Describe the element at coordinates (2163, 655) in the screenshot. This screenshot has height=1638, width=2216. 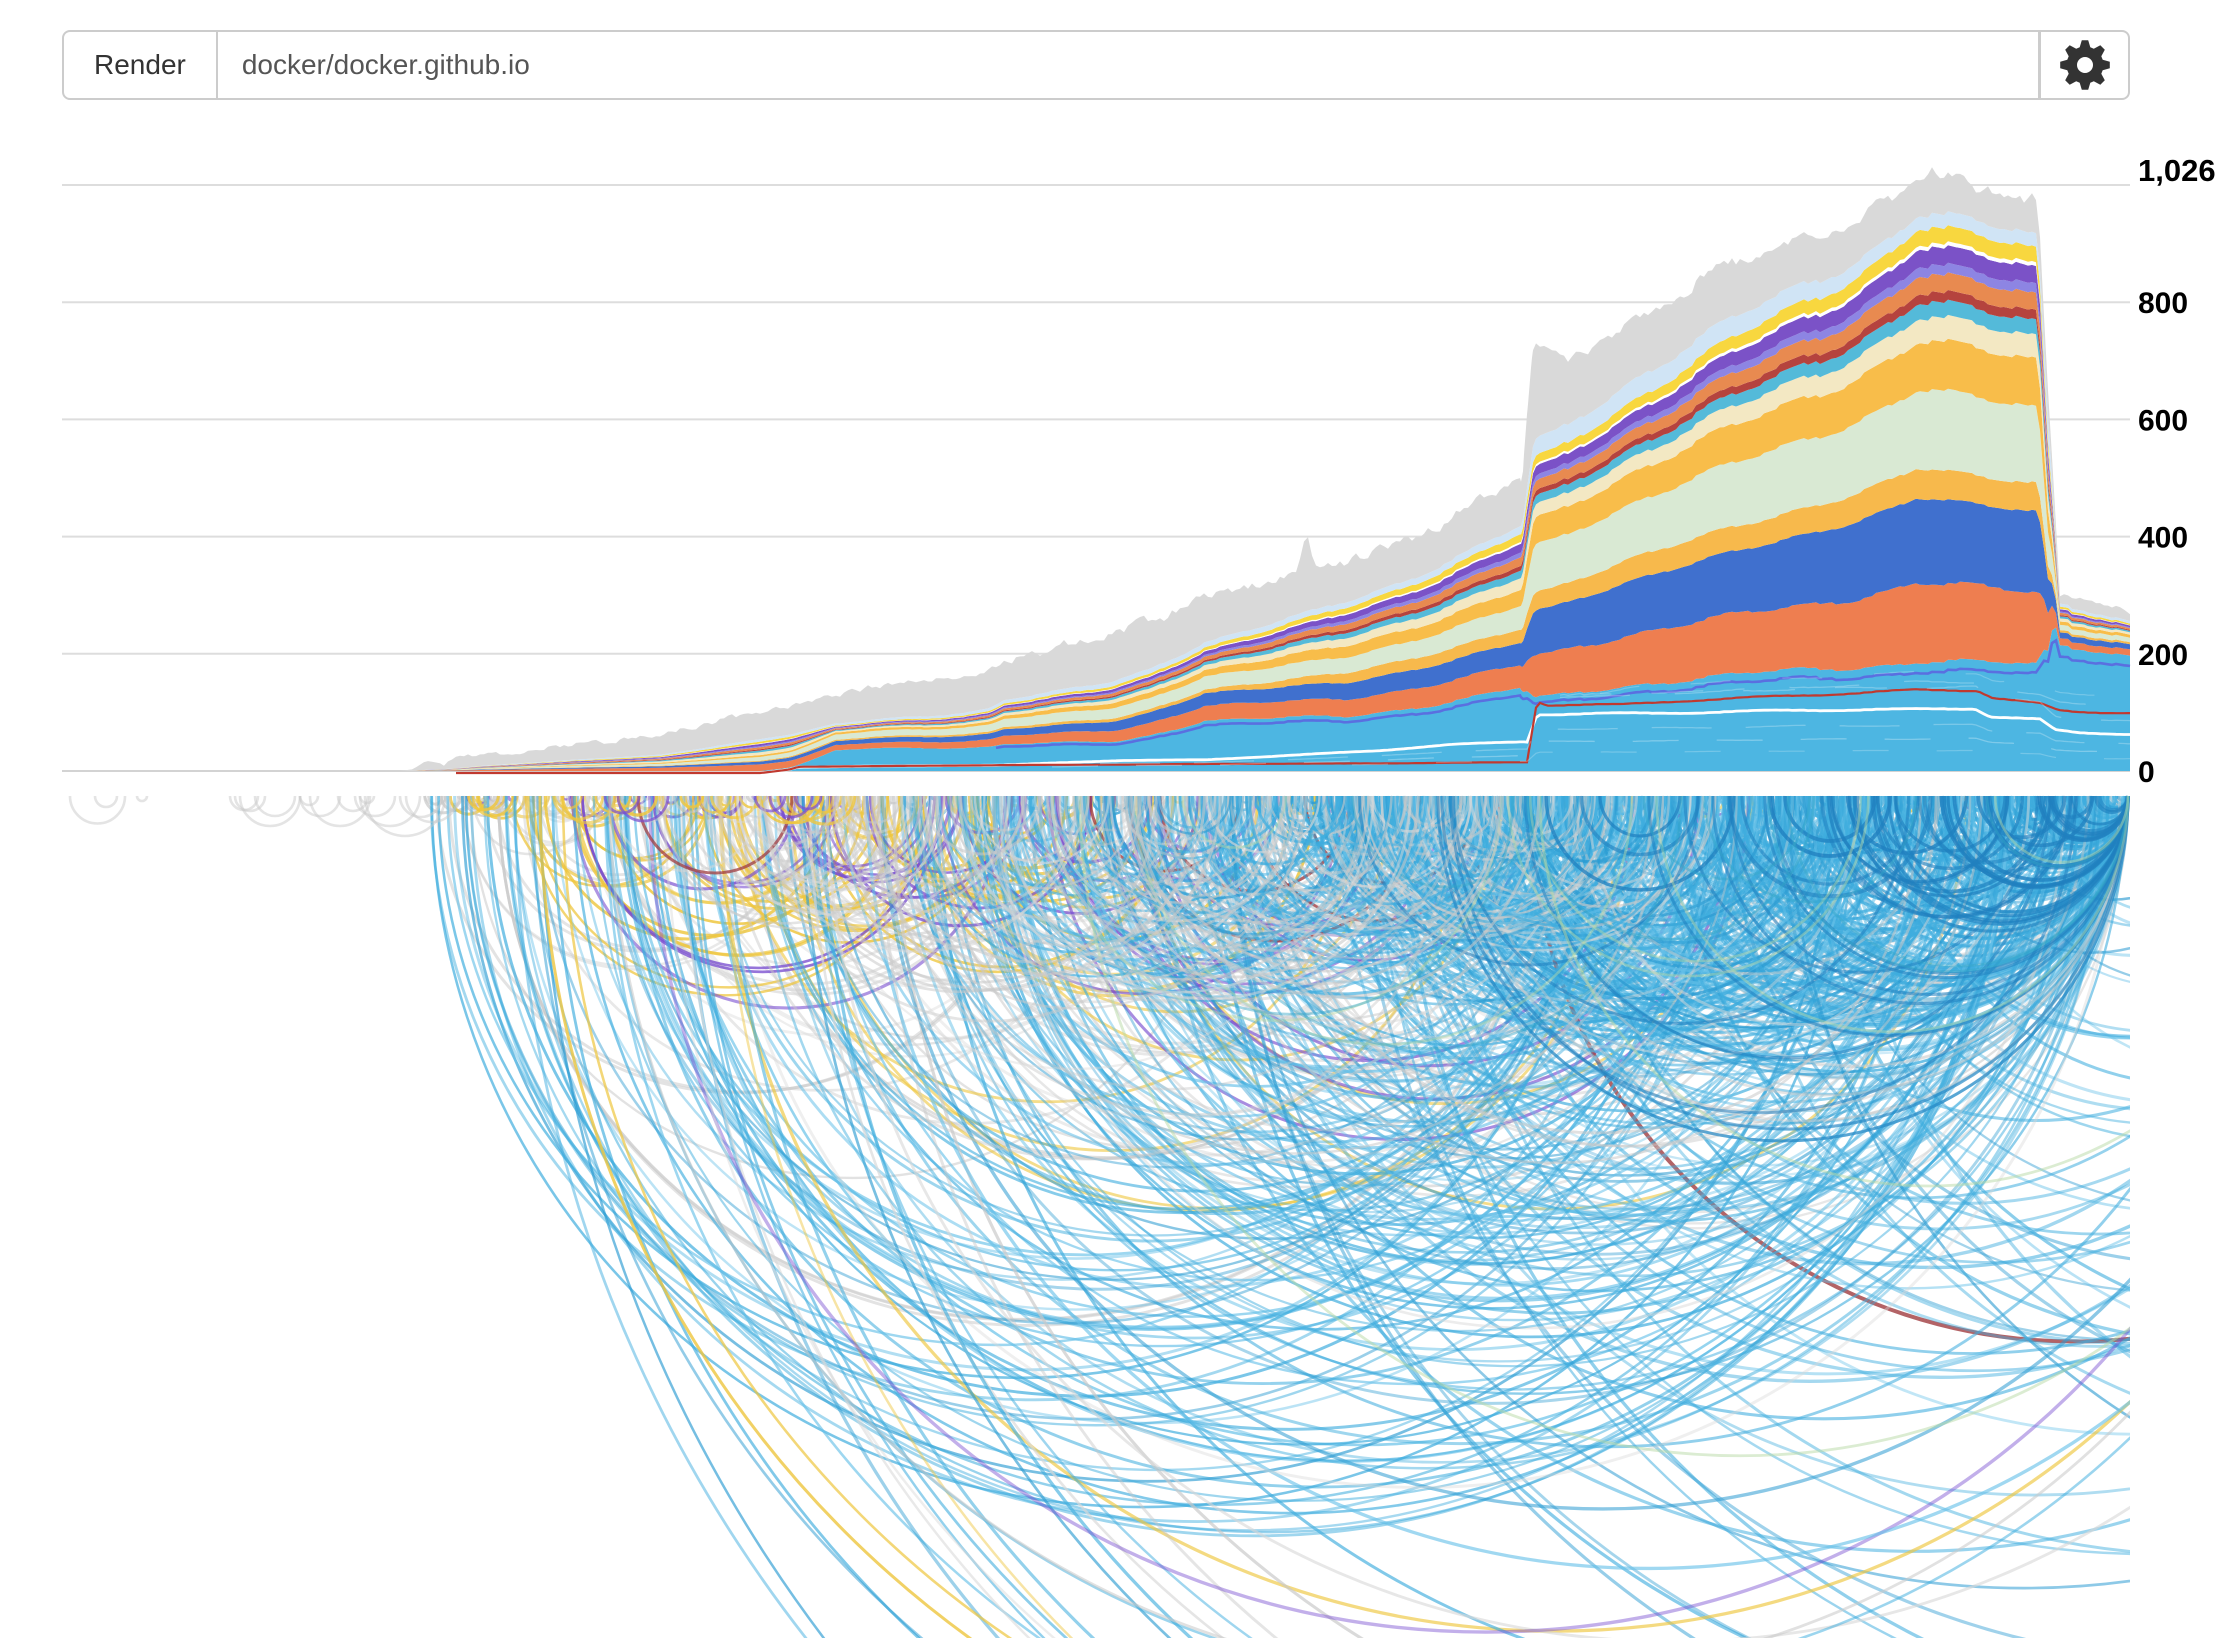
I see `svg-text: 200` at that location.